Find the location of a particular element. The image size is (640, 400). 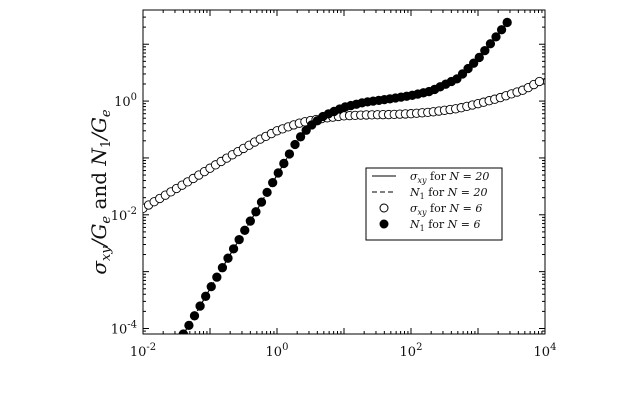

y-axis-label: σxy/Ge and N1/Ge is located at coordinates (100, 192).